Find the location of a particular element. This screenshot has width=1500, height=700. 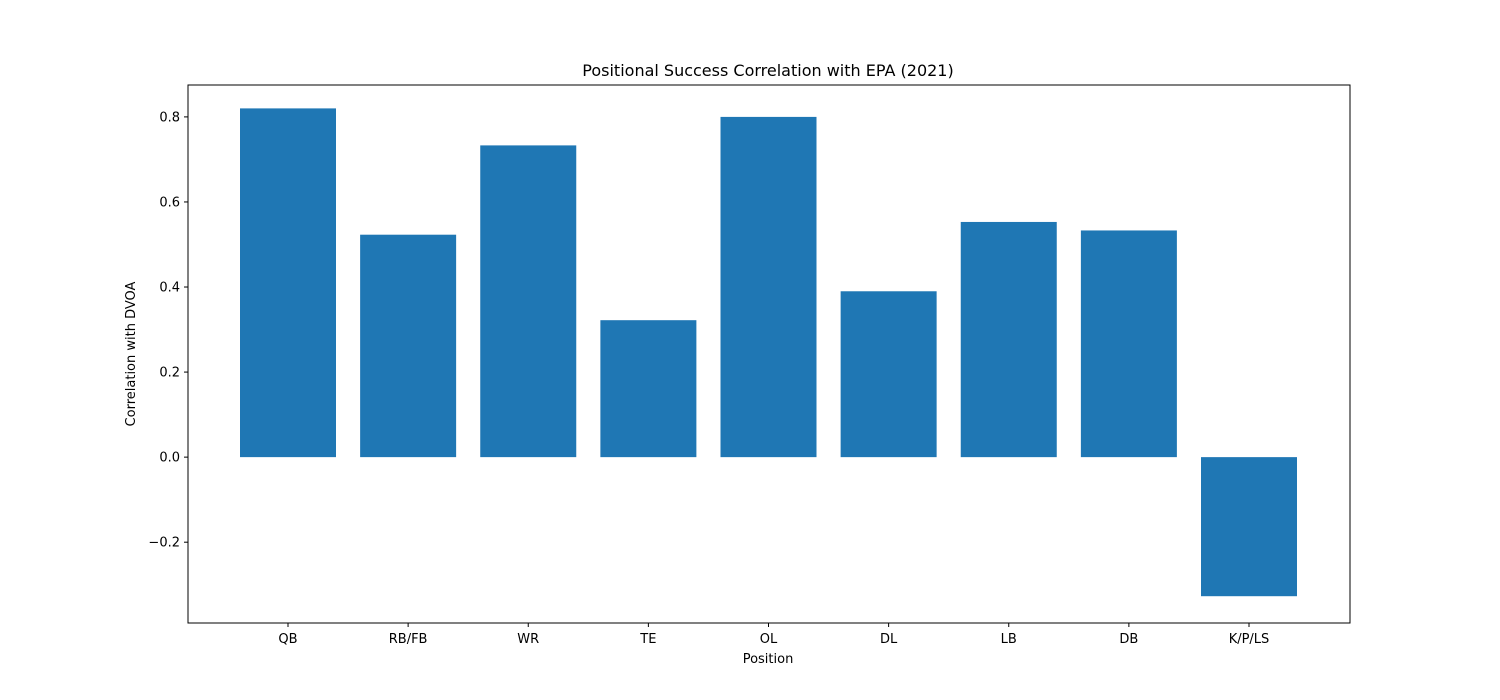

y-tick-label: −0.2 is located at coordinates (164, 543).